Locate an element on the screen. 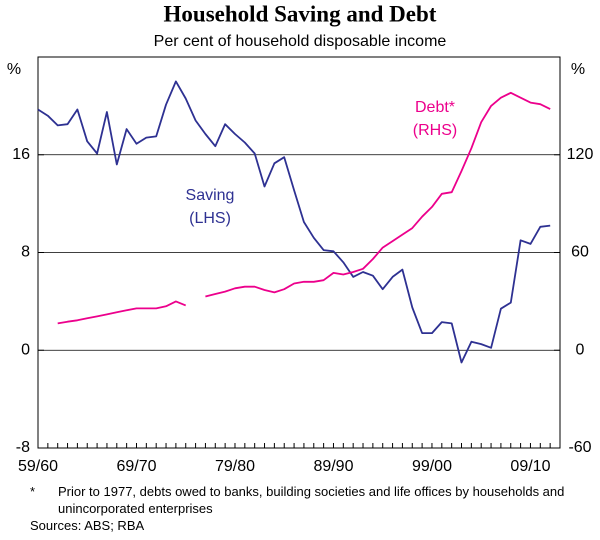 This screenshot has height=540, width=600. y-tick-label: 0 is located at coordinates (25, 349).